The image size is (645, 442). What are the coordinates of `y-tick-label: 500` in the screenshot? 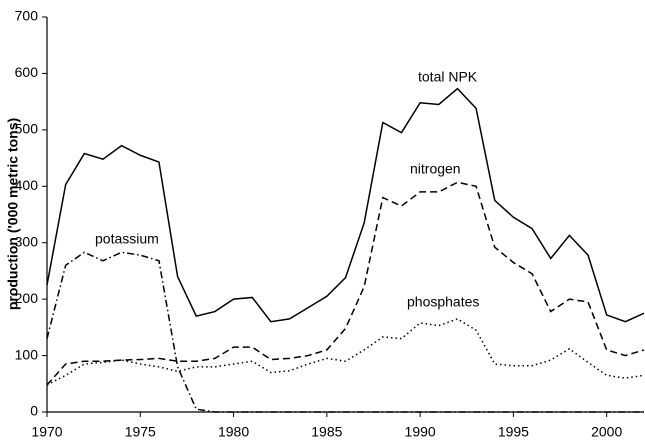 It's located at (27, 129).